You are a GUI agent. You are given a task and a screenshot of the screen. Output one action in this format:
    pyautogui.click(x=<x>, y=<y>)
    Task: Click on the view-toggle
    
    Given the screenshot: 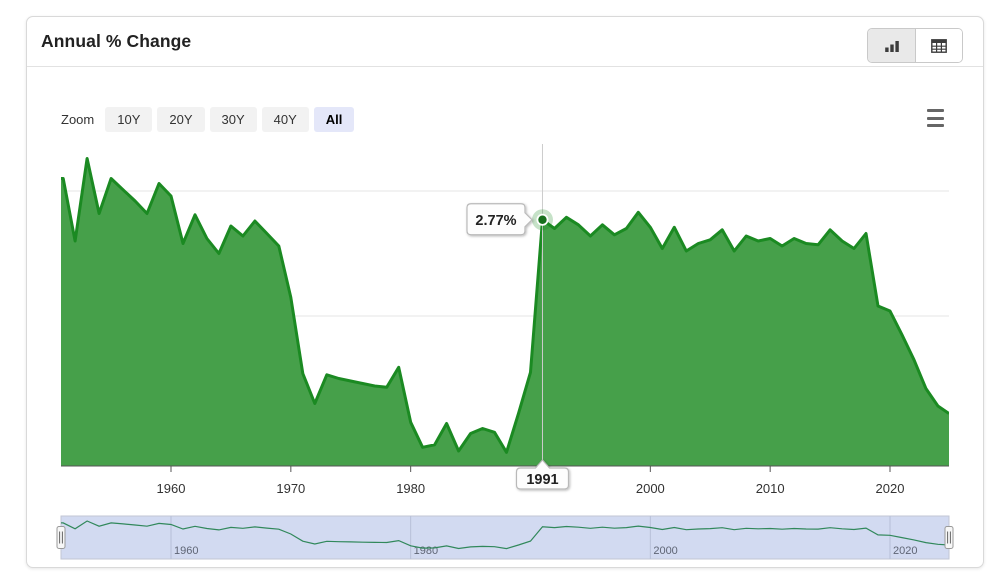 What is the action you would take?
    pyautogui.click(x=915, y=45)
    